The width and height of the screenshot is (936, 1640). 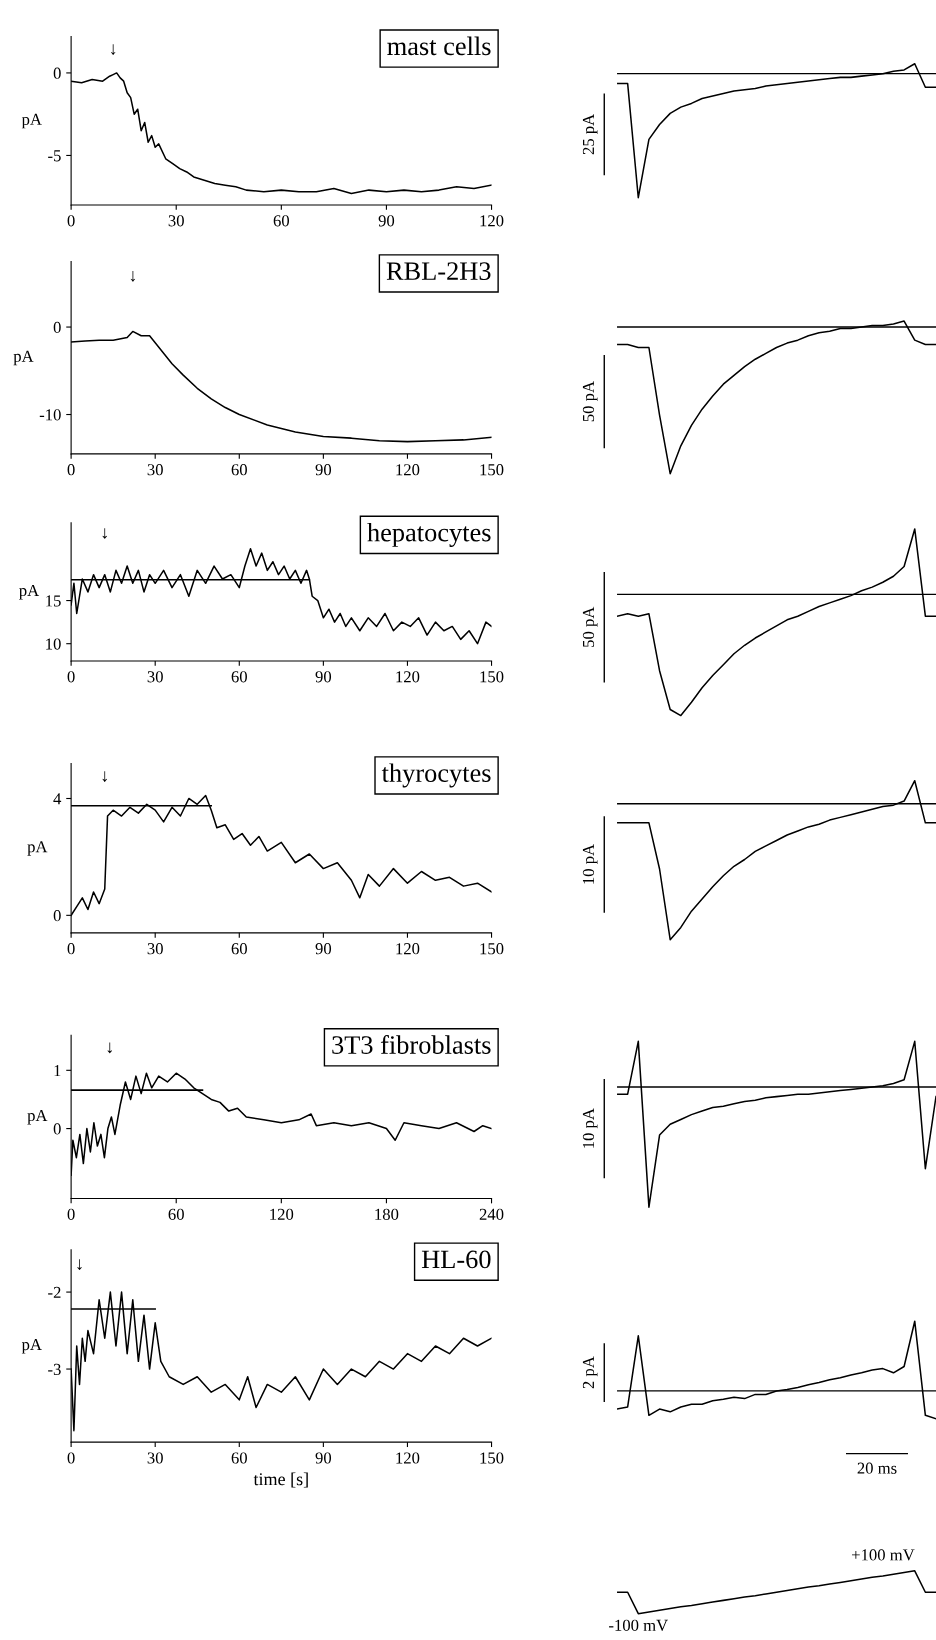 What do you see at coordinates (877, 1468) in the screenshot?
I see `text: 20 ms` at bounding box center [877, 1468].